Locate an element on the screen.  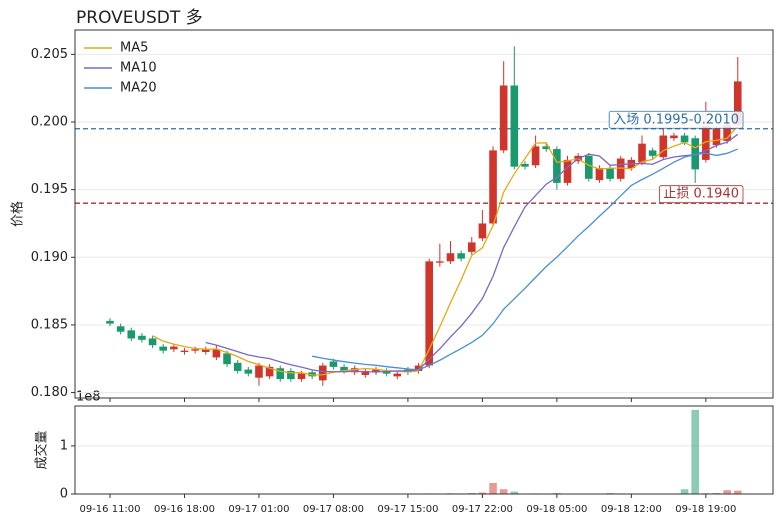
legend-label: MA10 is located at coordinates (138, 68).